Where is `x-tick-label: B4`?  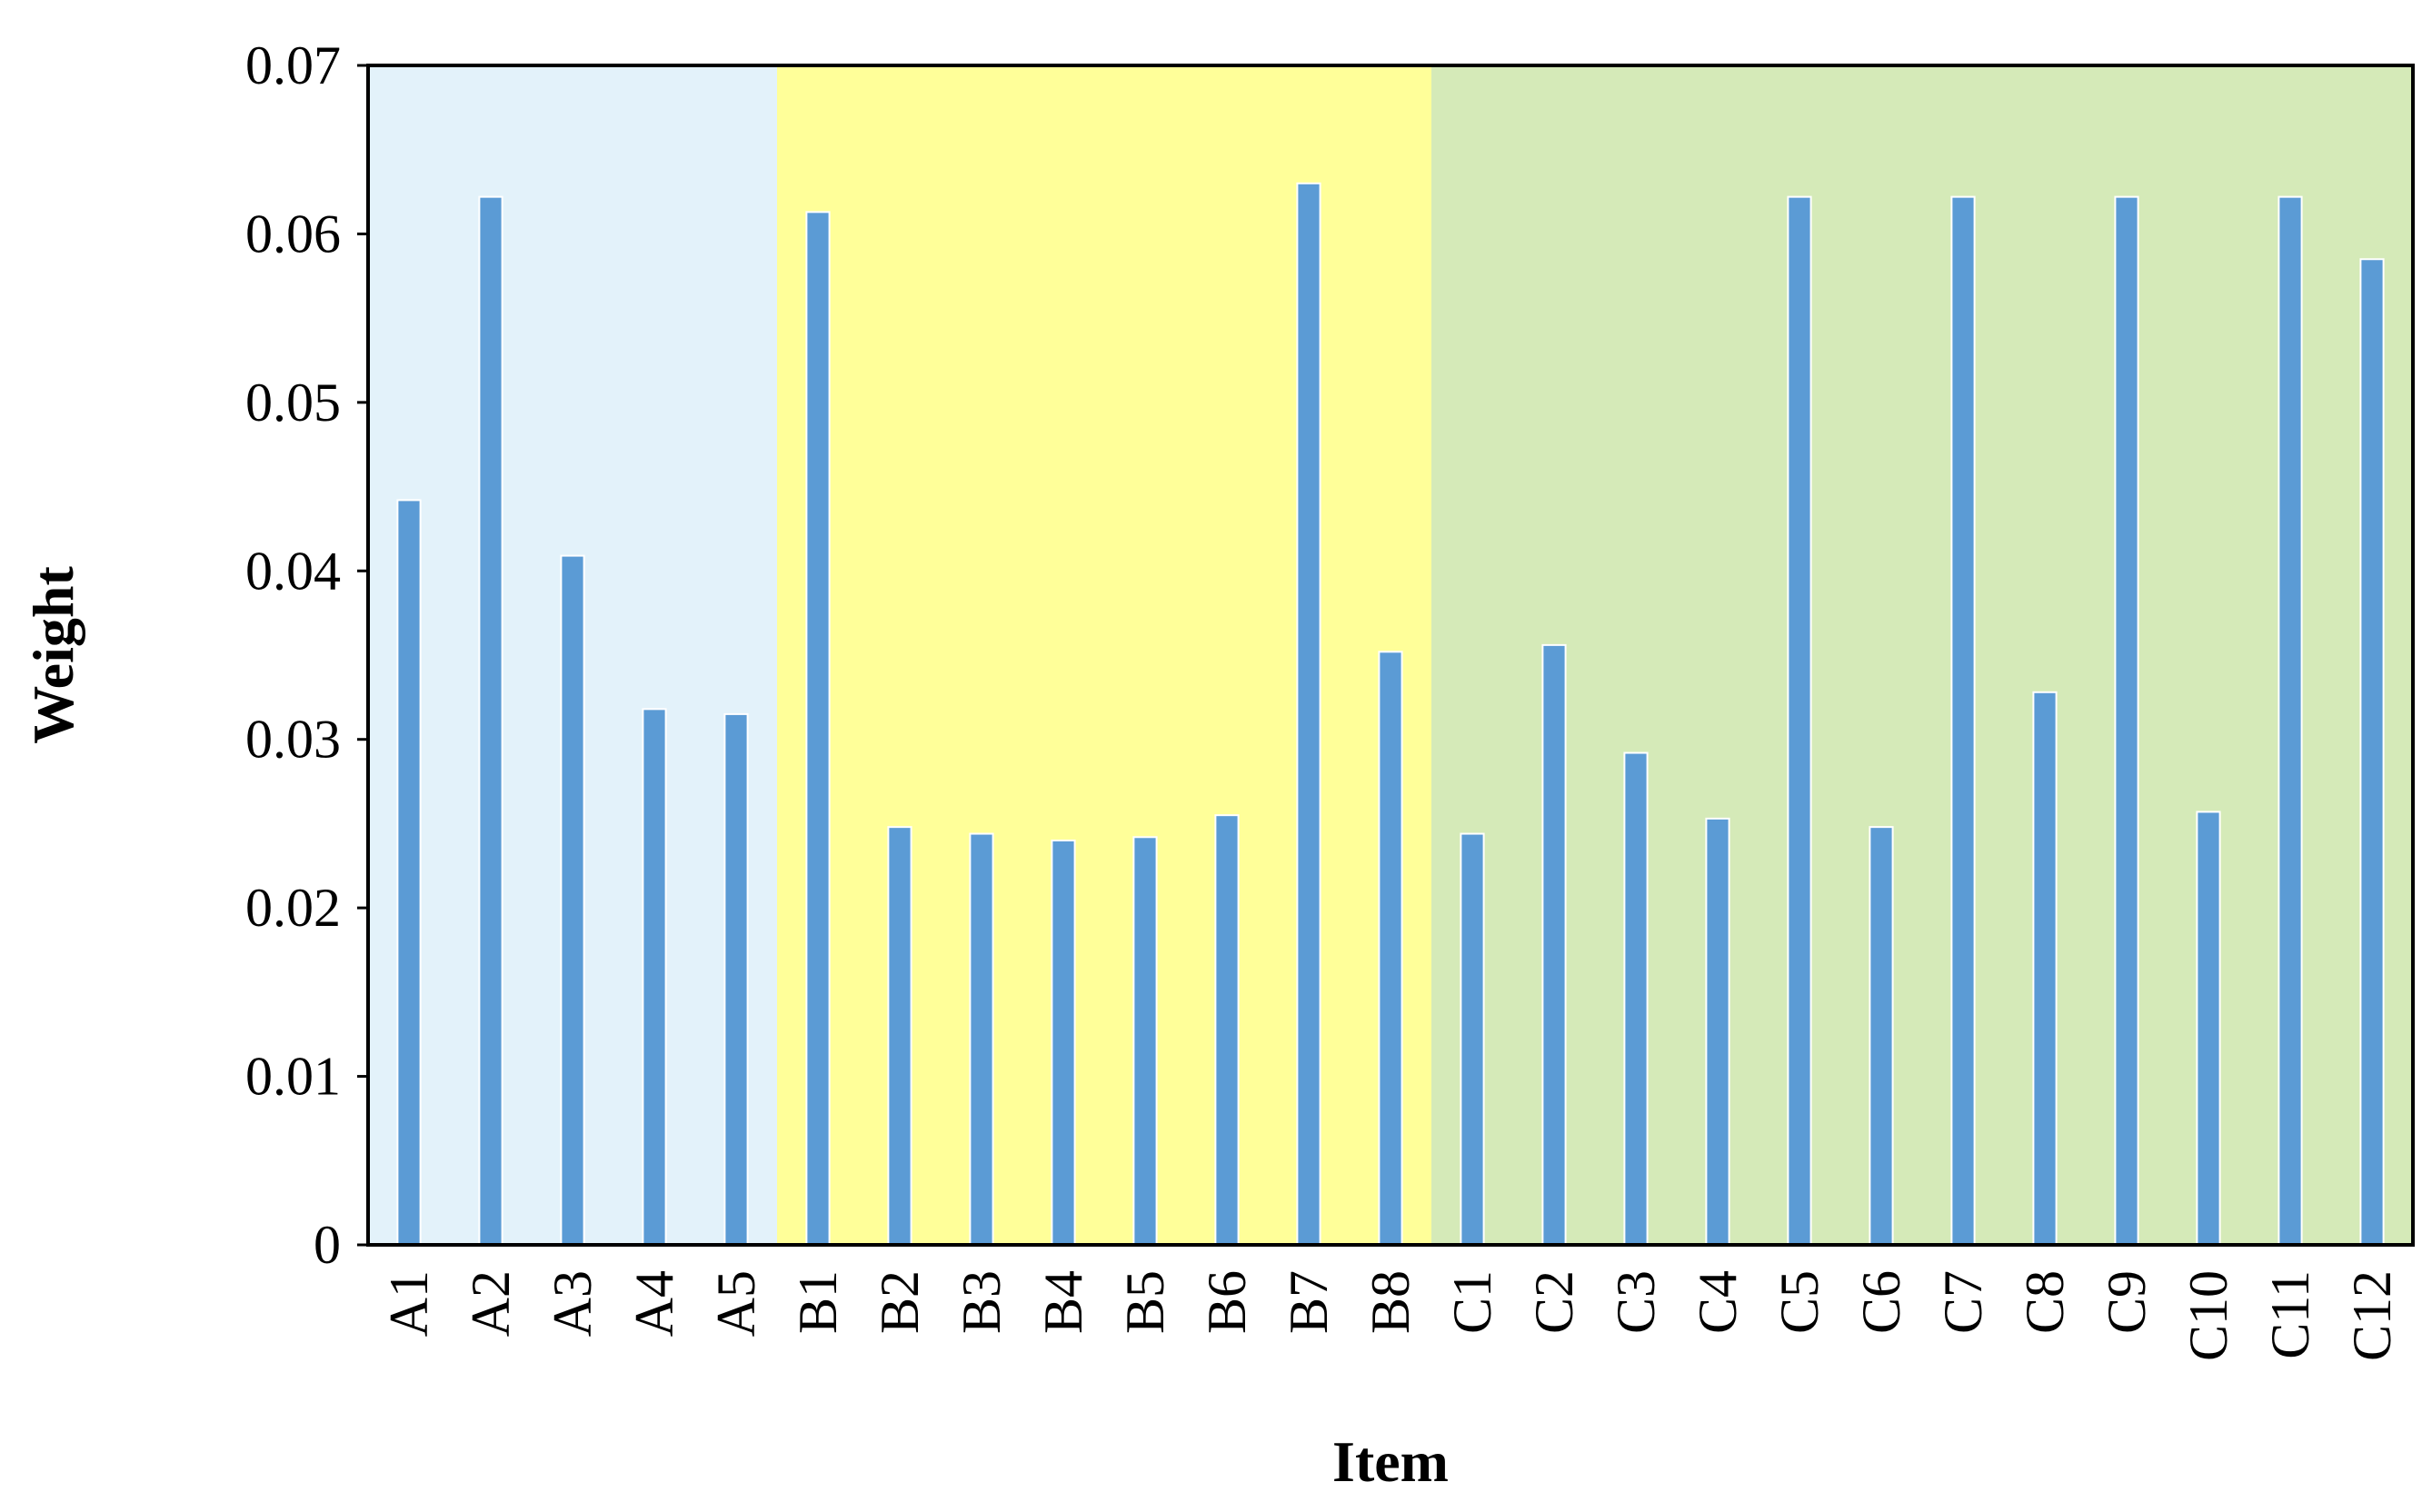 x-tick-label: B4 is located at coordinates (1063, 1302).